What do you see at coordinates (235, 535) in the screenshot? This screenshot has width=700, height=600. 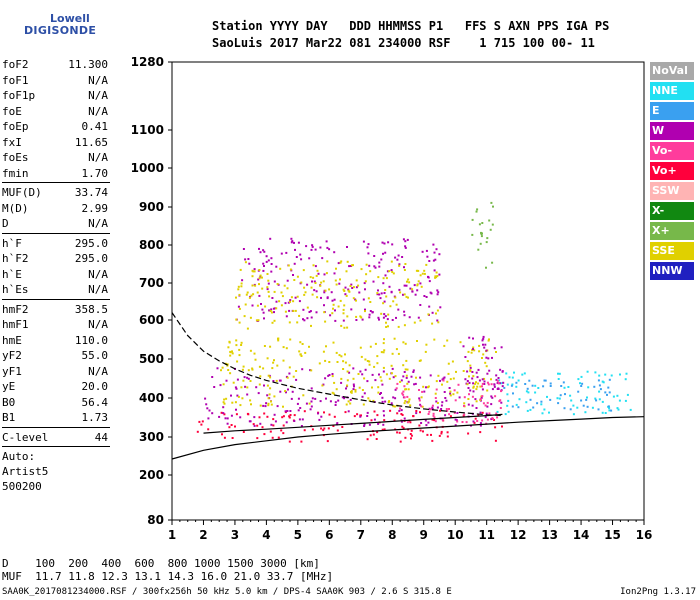 I see `x-tick-label: 3` at bounding box center [235, 535].